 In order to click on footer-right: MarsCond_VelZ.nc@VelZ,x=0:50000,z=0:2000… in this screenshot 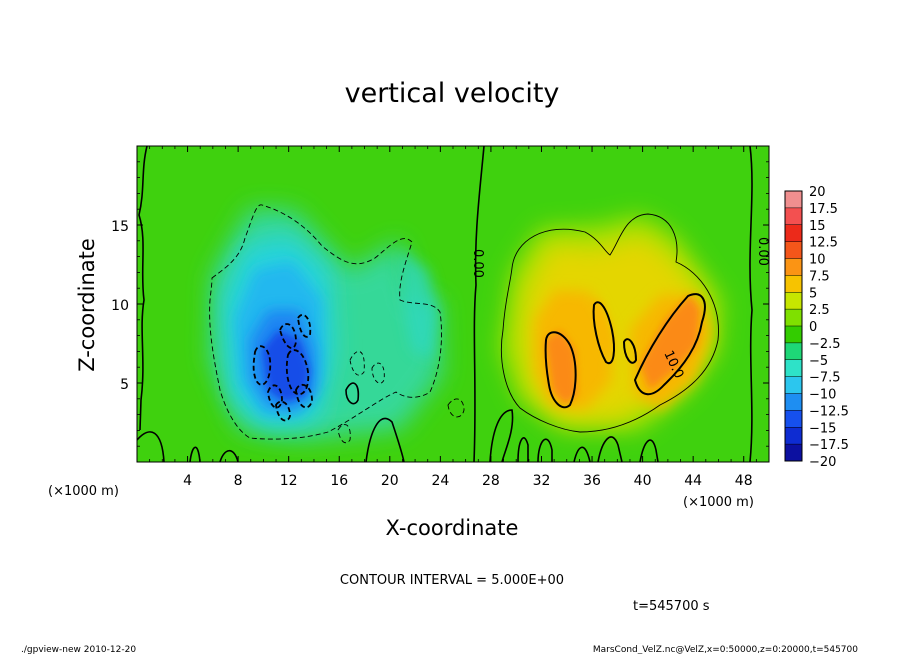, I will do `click(725, 649)`.